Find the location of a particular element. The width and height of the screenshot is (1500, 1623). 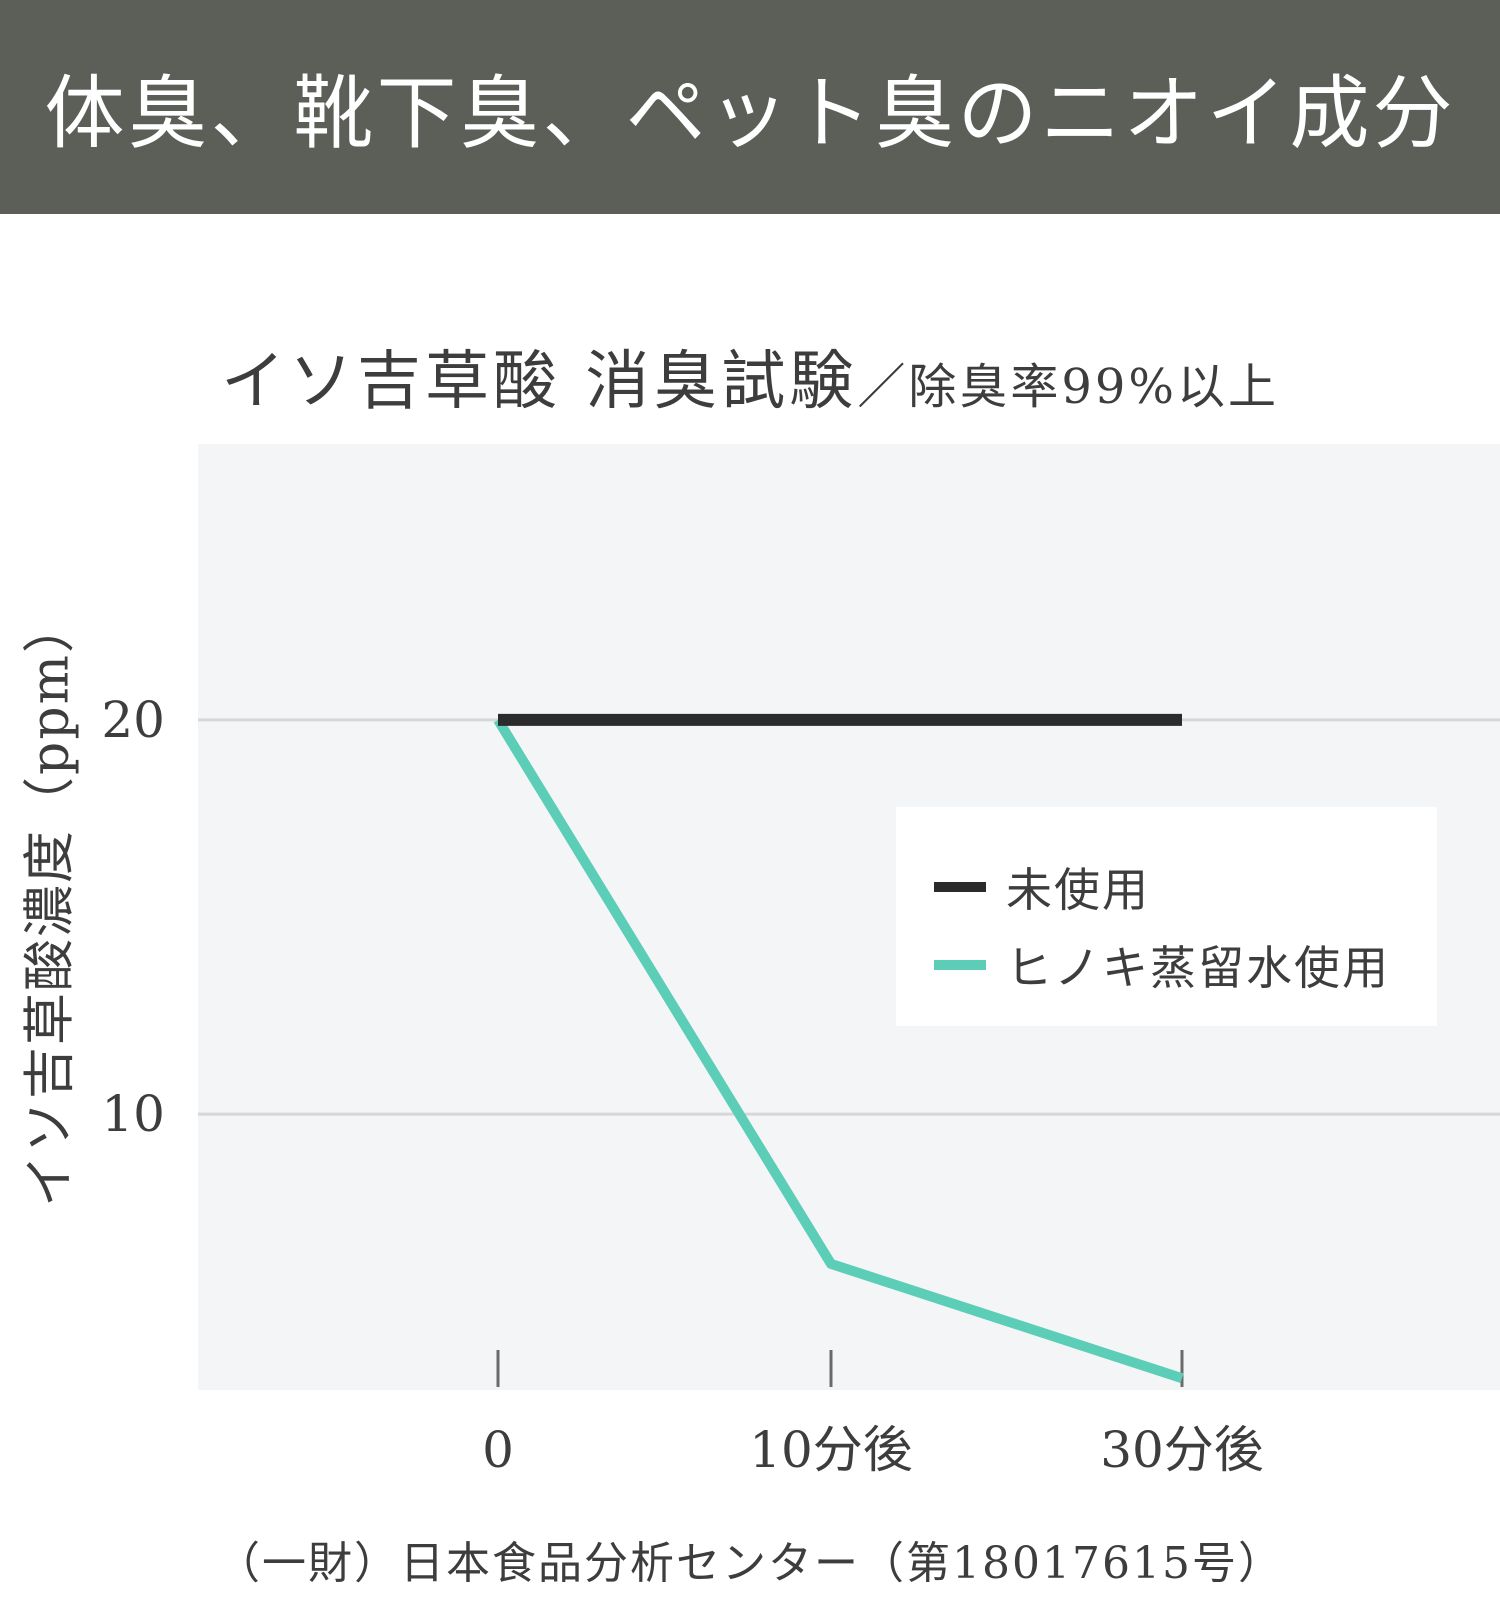

chart-title-main: イソ吉草酸 消臭試験 is located at coordinates (539, 382).